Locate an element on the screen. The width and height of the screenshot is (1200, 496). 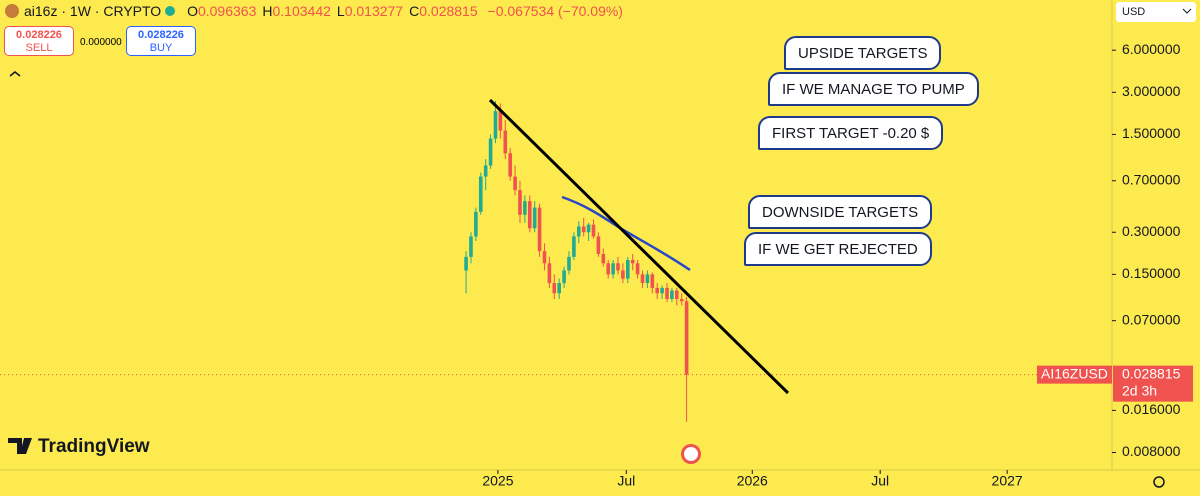
symbol-tag-label: AI16ZUSD is located at coordinates (1074, 373).